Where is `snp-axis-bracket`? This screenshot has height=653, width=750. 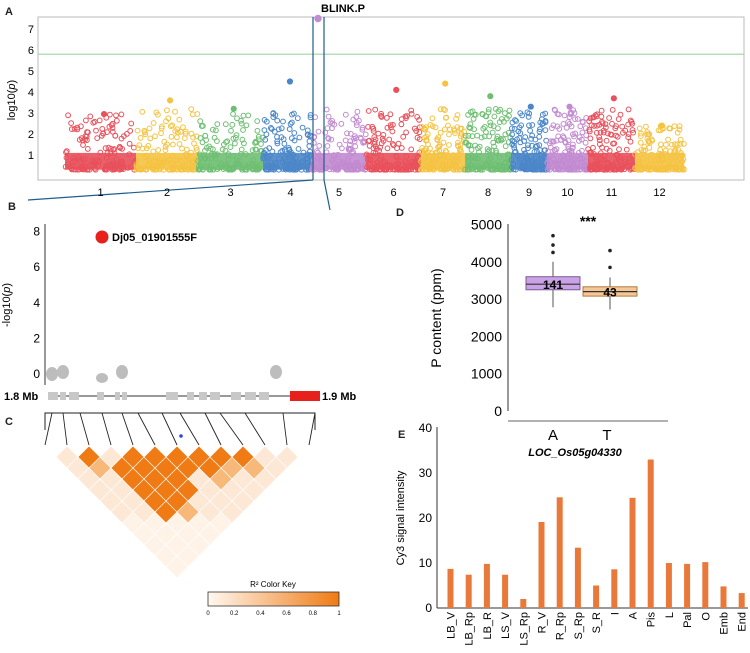
snp-axis-bracket is located at coordinates (180, 421).